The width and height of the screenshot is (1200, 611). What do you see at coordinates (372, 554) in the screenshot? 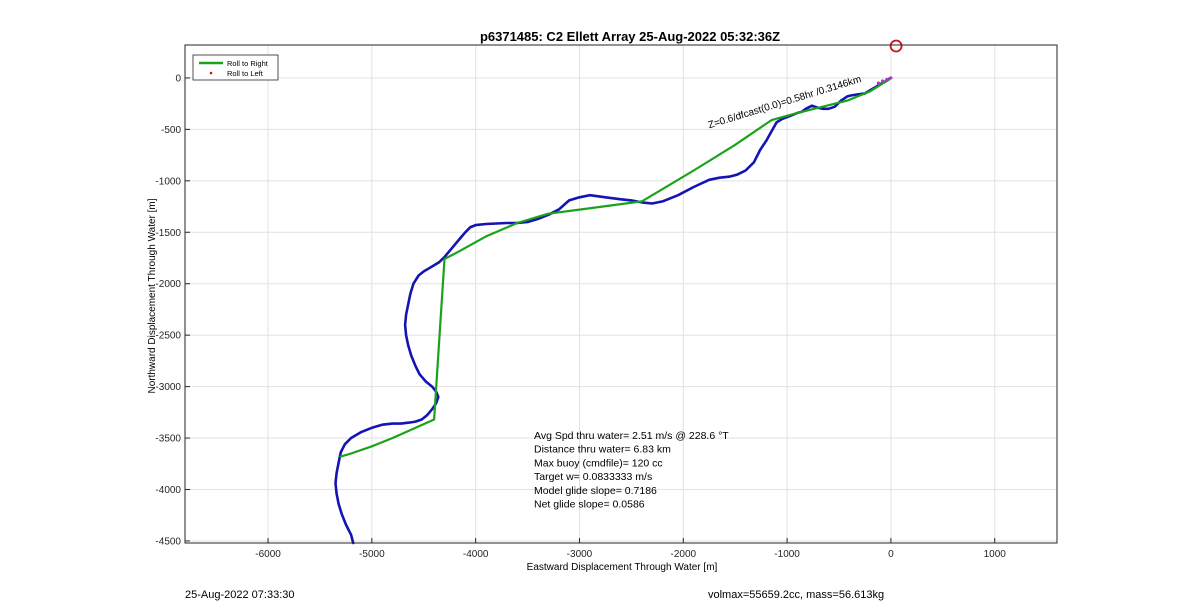
I see `x-tick-label: -5000` at bounding box center [372, 554].